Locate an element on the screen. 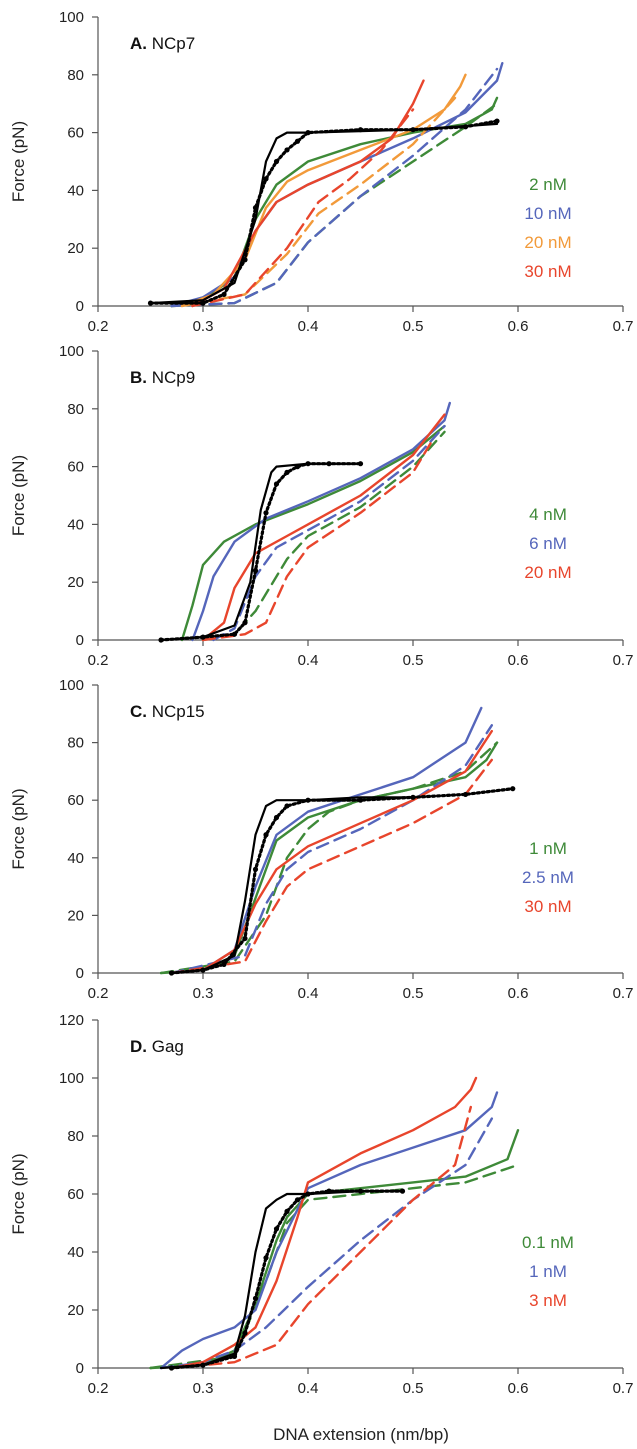 The height and width of the screenshot is (1449, 637). panel-name: Gag is located at coordinates (165, 1046).